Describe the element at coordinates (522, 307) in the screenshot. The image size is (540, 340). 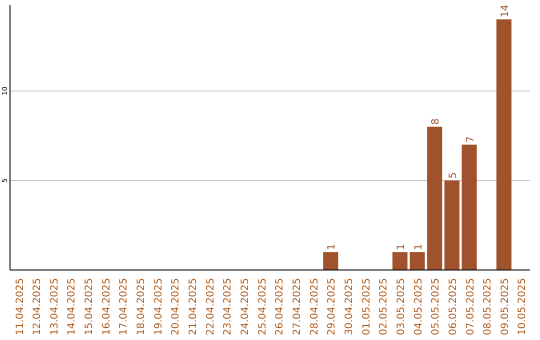
I see `x-tick-label: 10.05.2025` at that location.